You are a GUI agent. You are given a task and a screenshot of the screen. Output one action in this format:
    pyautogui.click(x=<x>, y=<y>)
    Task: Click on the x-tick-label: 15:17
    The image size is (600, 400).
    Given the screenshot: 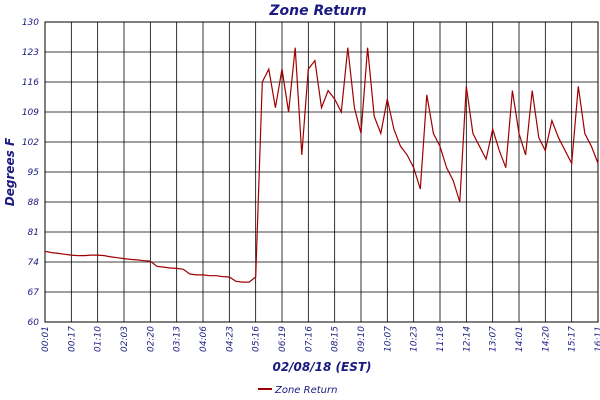 What is the action you would take?
    pyautogui.click(x=573, y=339)
    